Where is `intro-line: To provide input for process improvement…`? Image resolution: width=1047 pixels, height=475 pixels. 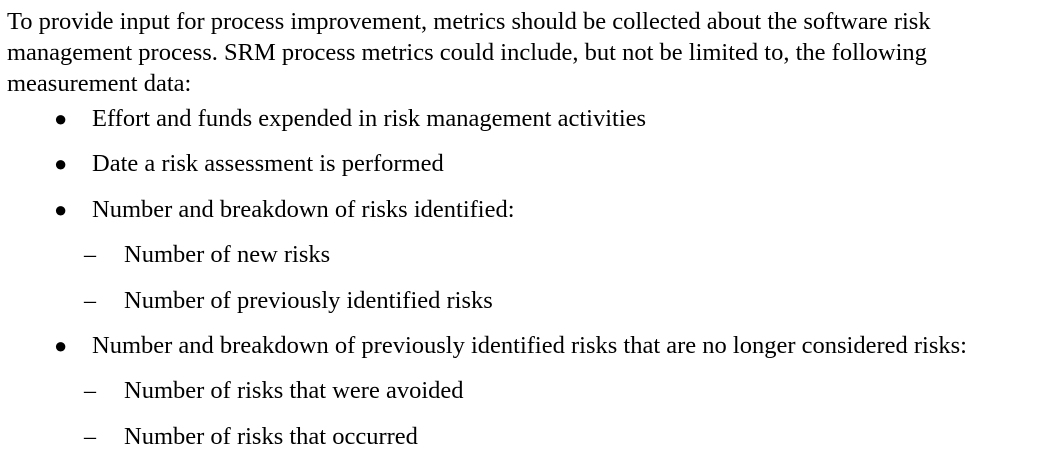
intro-line: To provide input for process improvement… is located at coordinates (469, 21).